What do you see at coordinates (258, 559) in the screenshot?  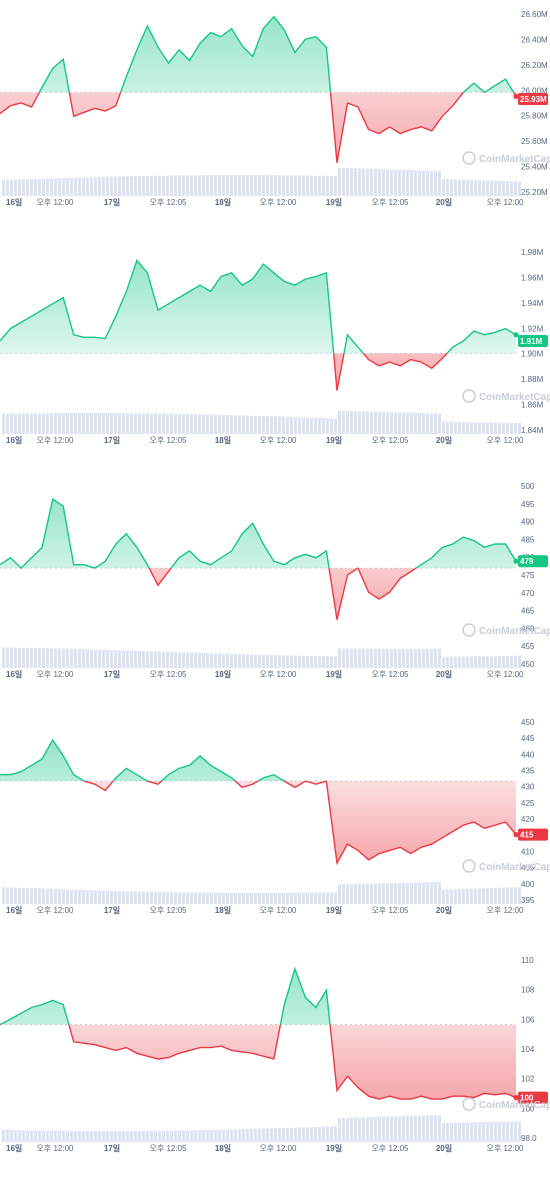 I see `area-fill-up` at bounding box center [258, 559].